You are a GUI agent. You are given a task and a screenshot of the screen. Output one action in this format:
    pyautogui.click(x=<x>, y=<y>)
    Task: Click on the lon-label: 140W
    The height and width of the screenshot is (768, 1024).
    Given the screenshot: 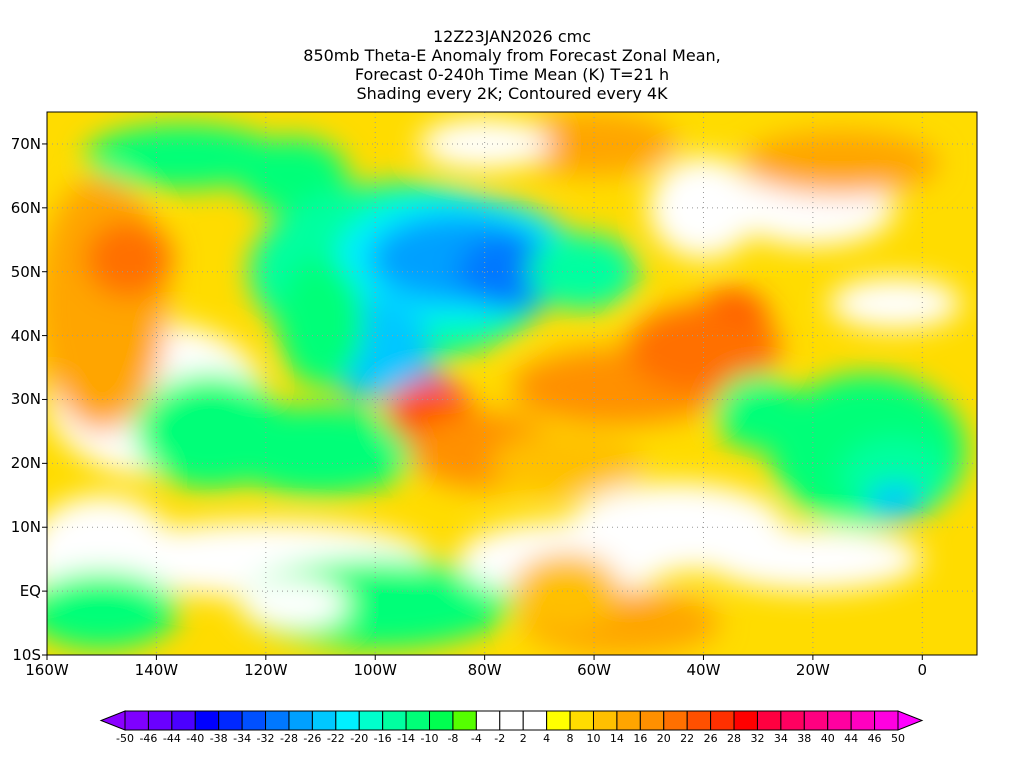 What is the action you would take?
    pyautogui.click(x=156, y=670)
    